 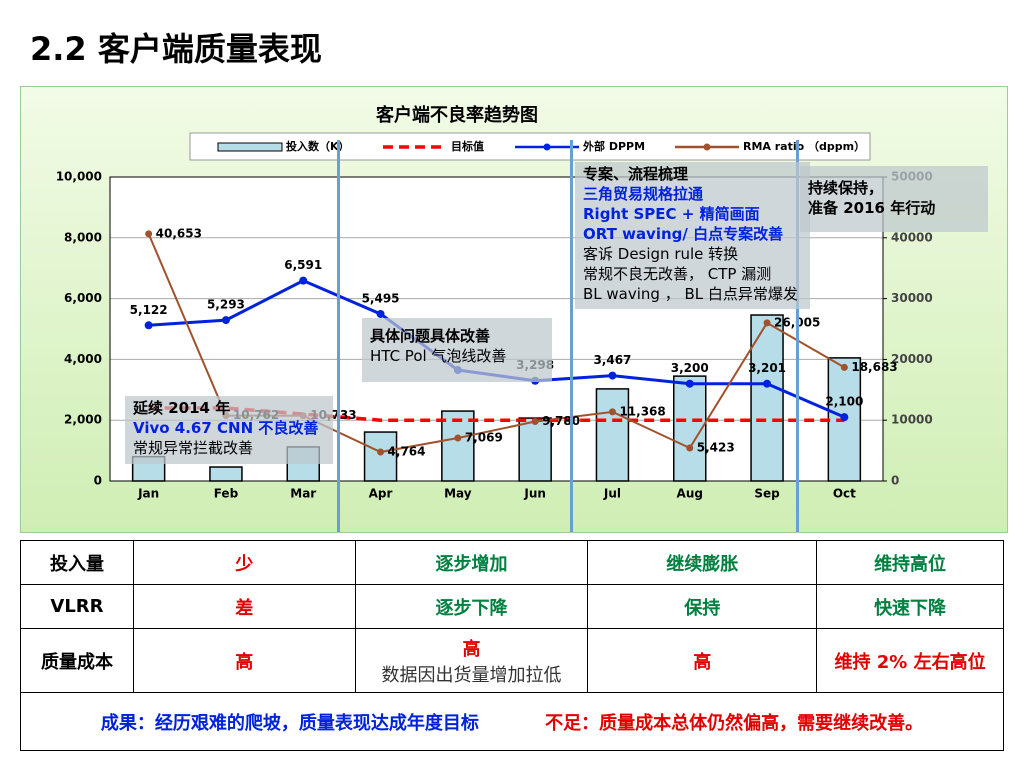 What do you see at coordinates (636, 174) in the screenshot?
I see `annotation-line: 专案、流程梳理` at bounding box center [636, 174].